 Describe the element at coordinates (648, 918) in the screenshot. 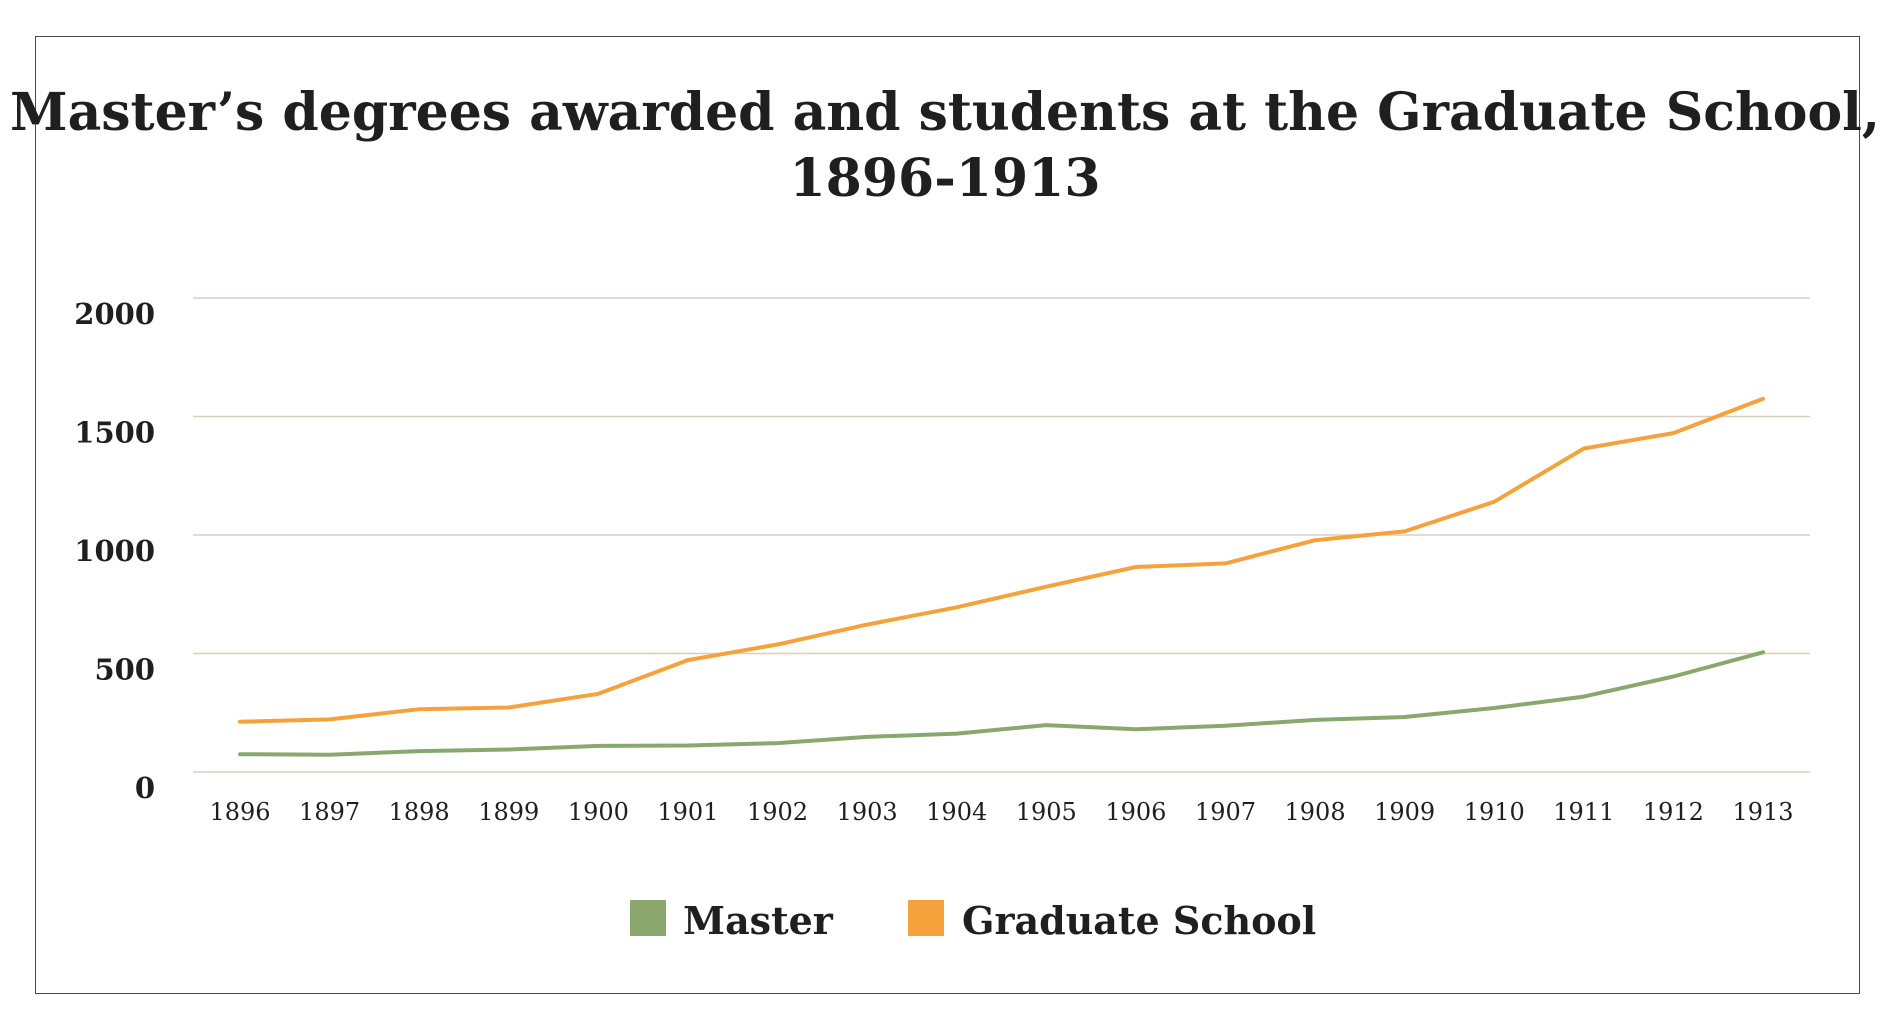

I see `legend-swatch-master` at that location.